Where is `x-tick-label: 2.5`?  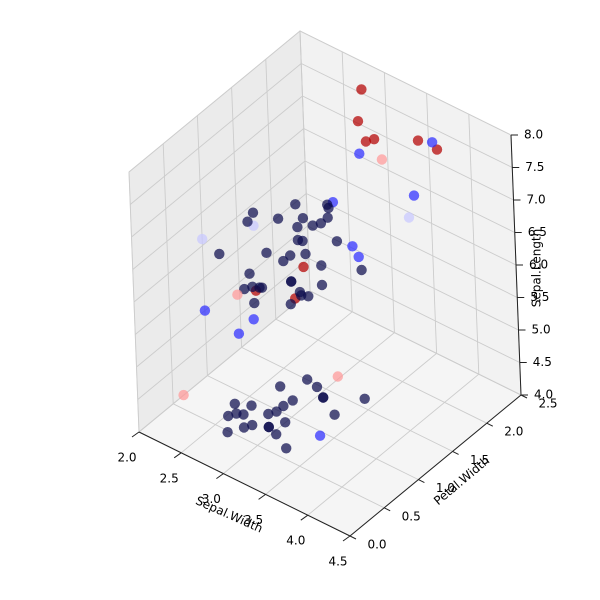
x-tick-label: 2.5 is located at coordinates (169, 478).